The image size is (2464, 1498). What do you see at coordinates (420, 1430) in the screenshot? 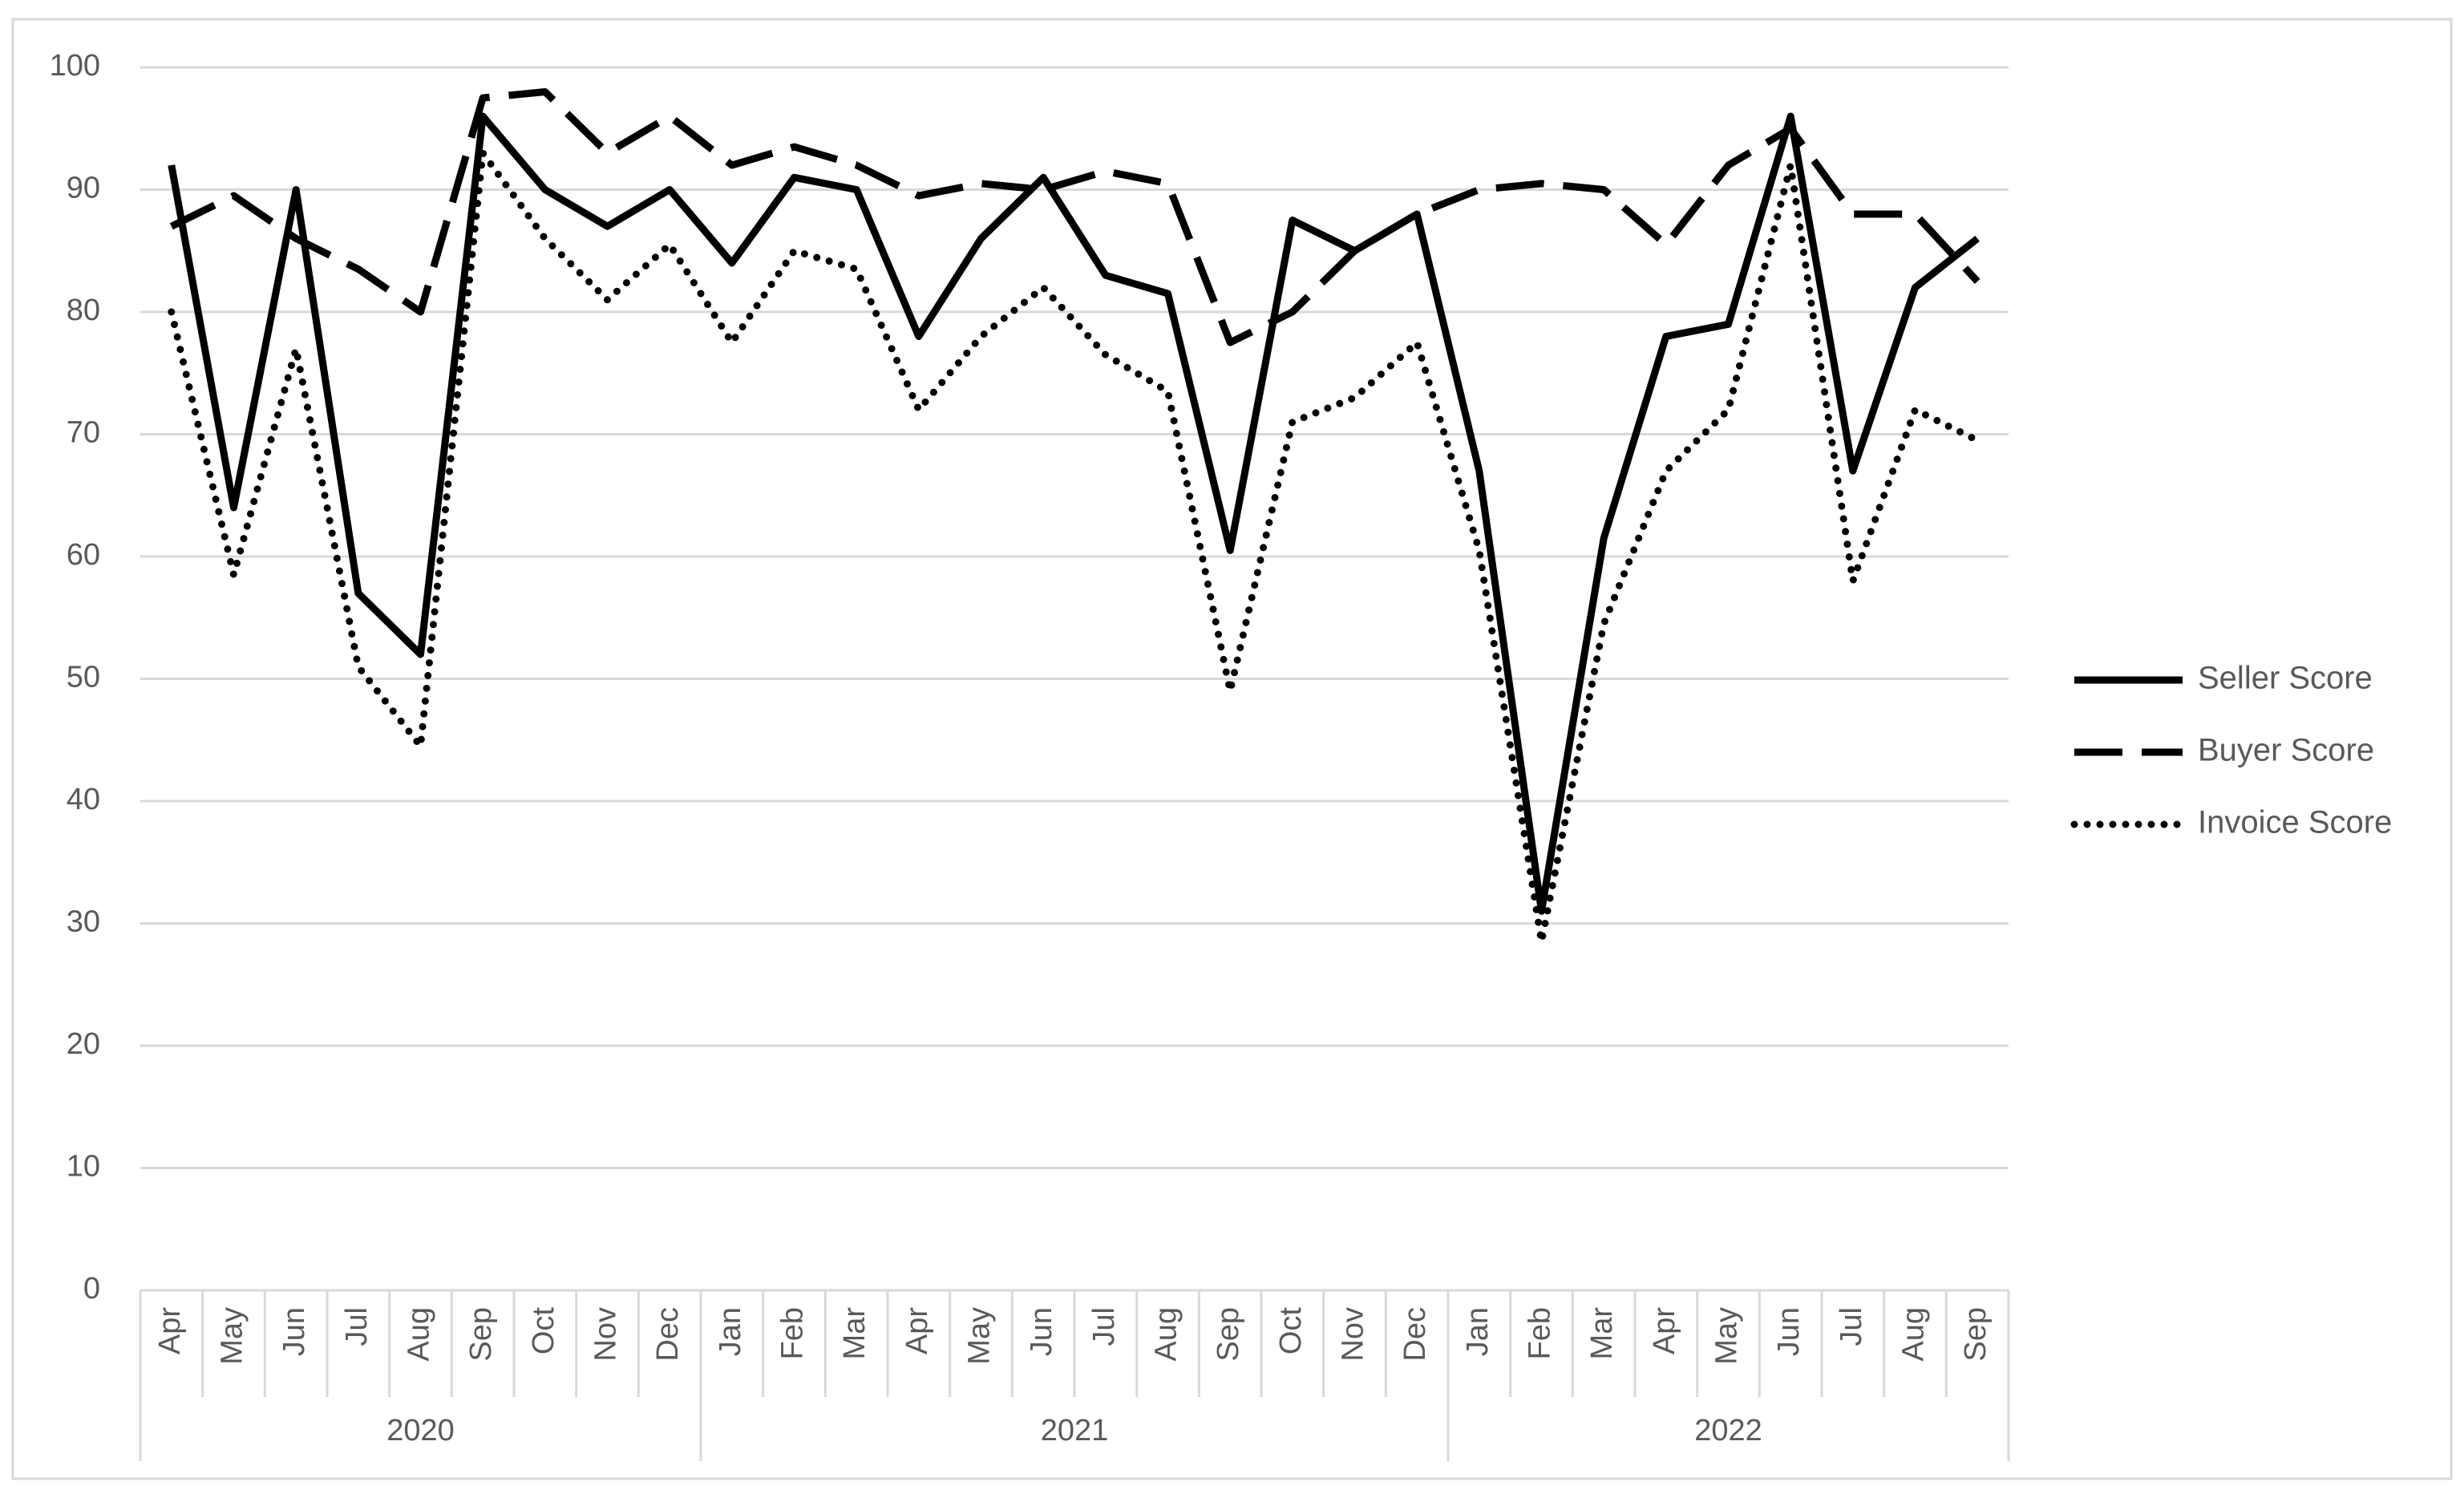
I see `year-label: 2020` at bounding box center [420, 1430].